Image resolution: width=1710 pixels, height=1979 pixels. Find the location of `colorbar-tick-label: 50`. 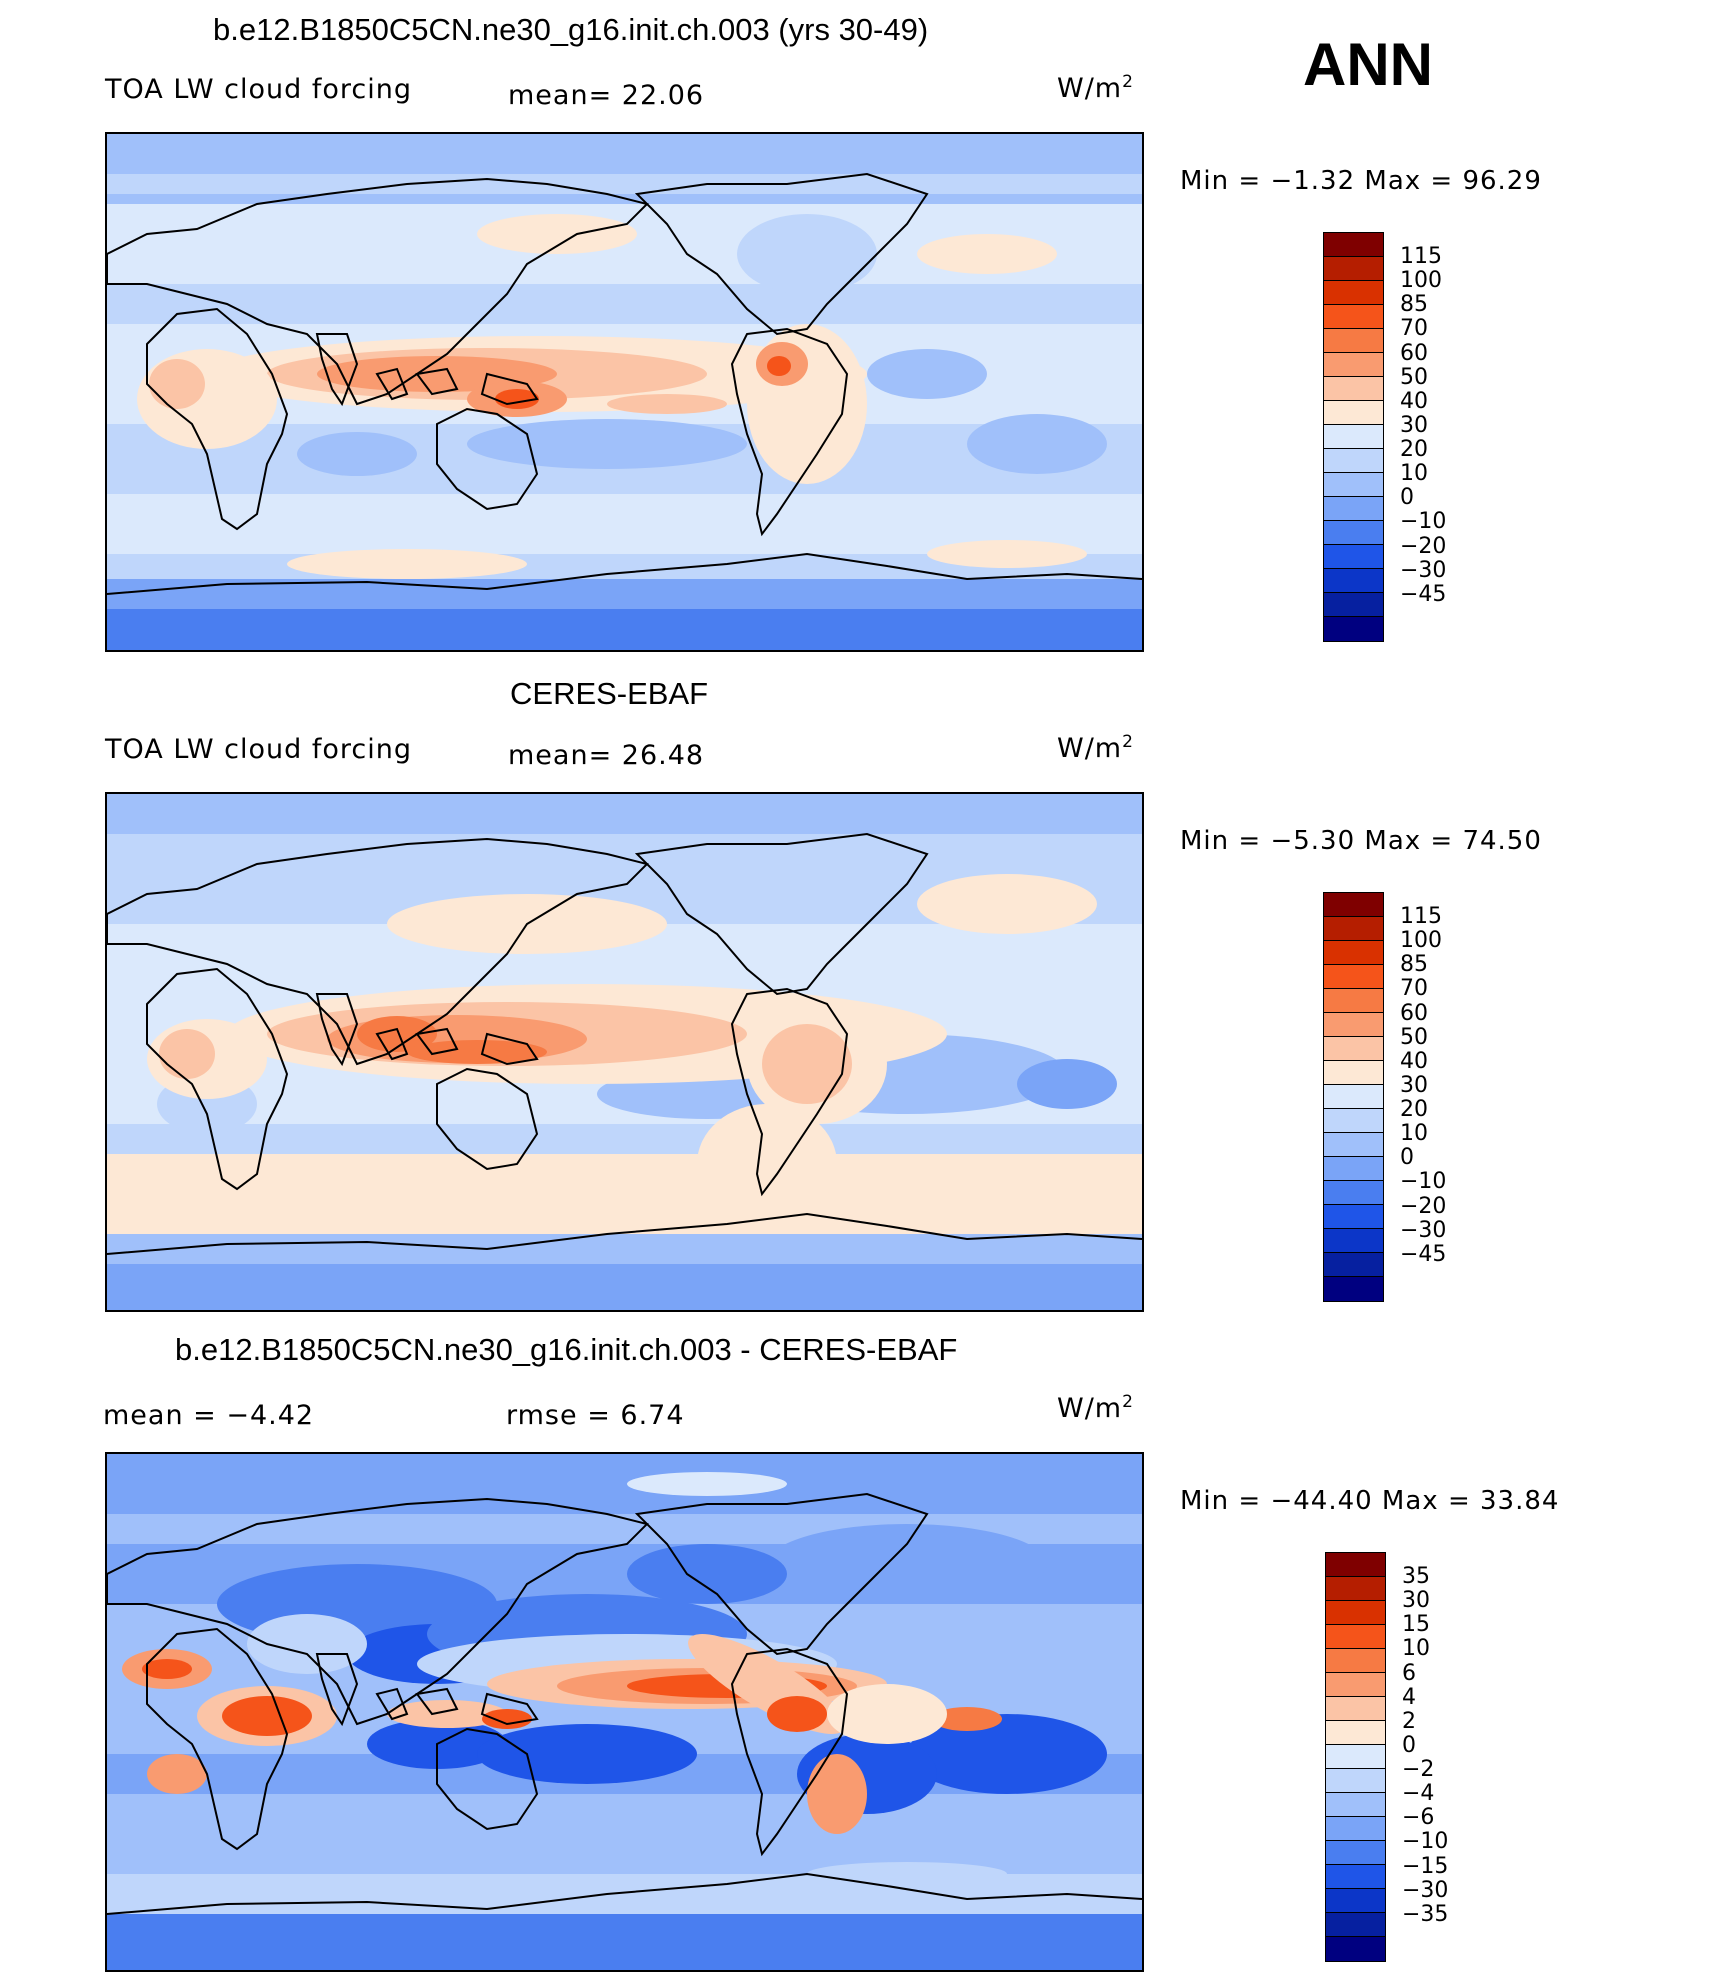

colorbar-tick-label: 50 is located at coordinates (1414, 377).